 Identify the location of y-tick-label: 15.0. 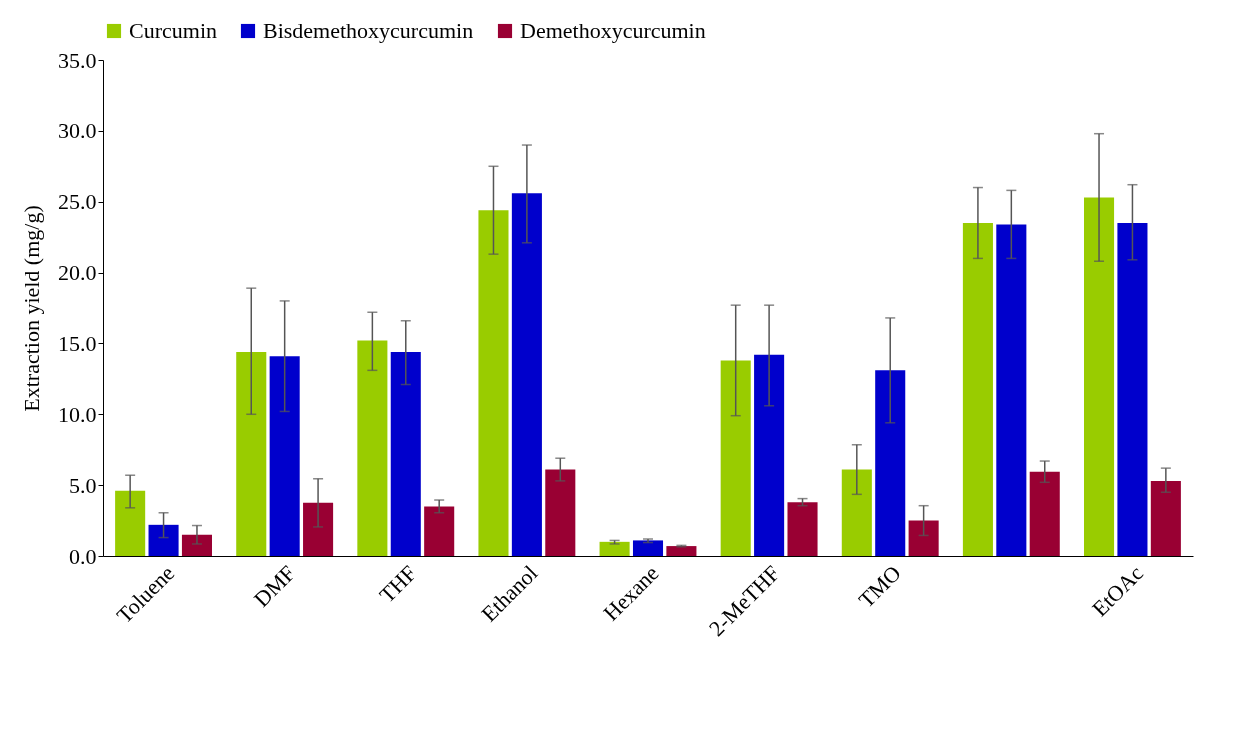
(77, 343).